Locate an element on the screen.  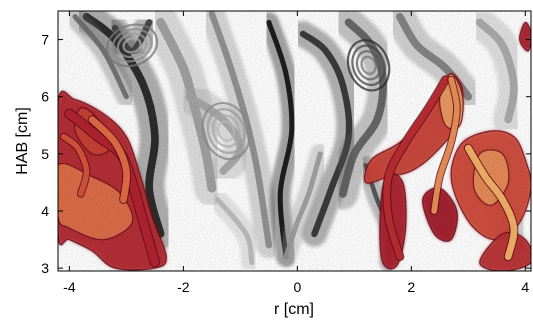
x-axis-label: r [cm] is located at coordinates (294, 309).